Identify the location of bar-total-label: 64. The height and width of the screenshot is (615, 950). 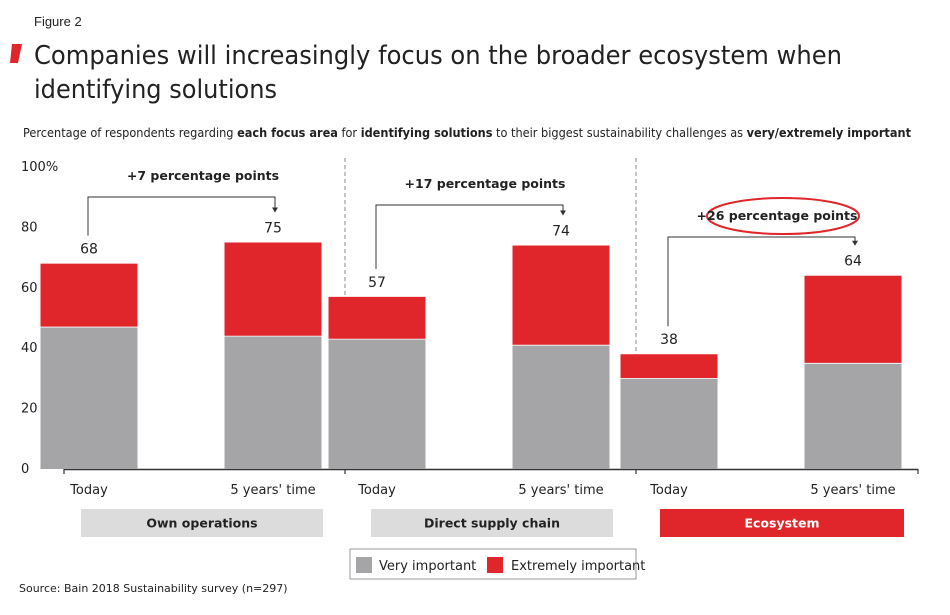
(853, 262).